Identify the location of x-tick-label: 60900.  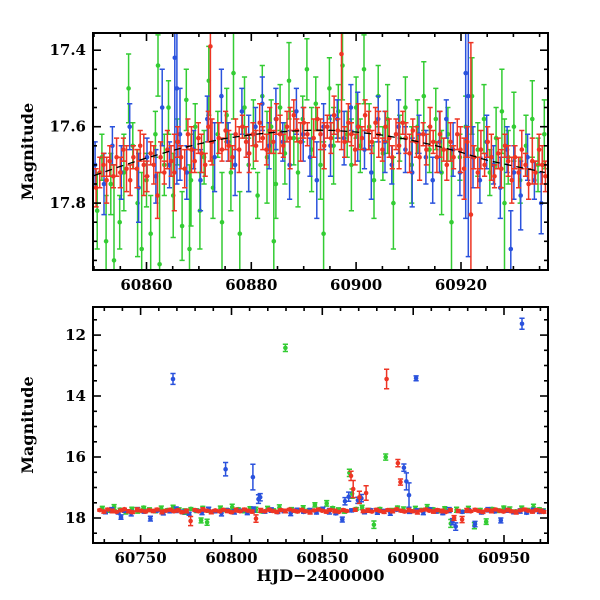
(356, 285).